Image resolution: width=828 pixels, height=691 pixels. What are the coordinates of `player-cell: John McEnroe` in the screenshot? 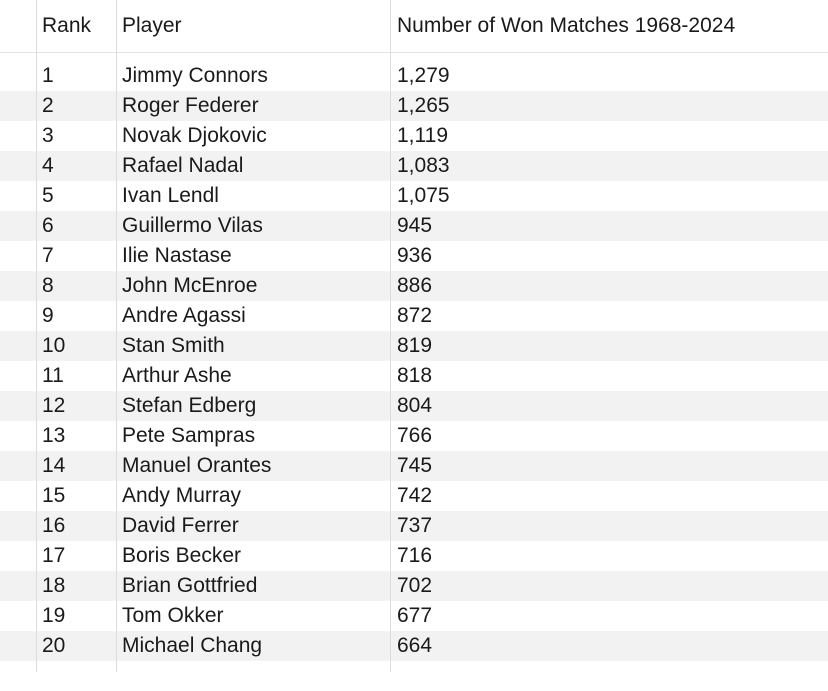 It's located at (190, 285).